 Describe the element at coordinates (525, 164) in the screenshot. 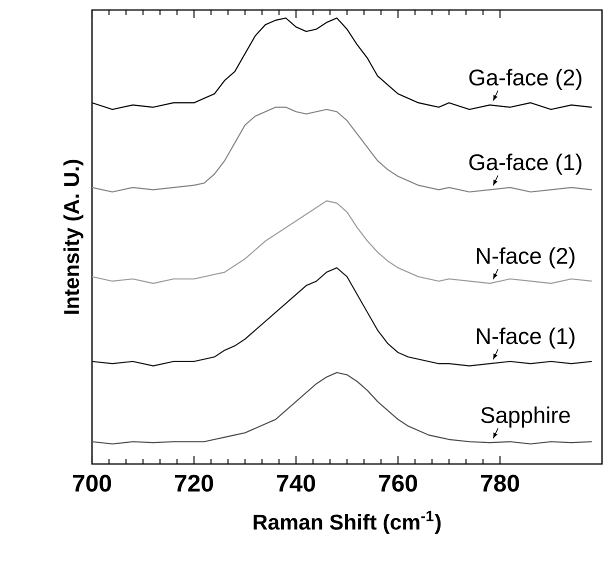

I see `series-label: Ga-face (1)` at that location.